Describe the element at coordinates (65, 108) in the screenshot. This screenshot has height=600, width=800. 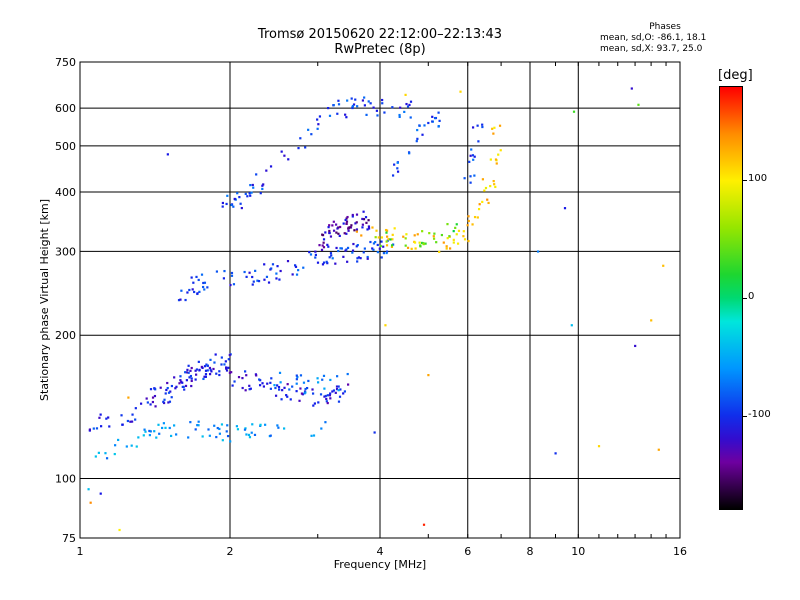
I see `y-tick-label: 600` at that location.